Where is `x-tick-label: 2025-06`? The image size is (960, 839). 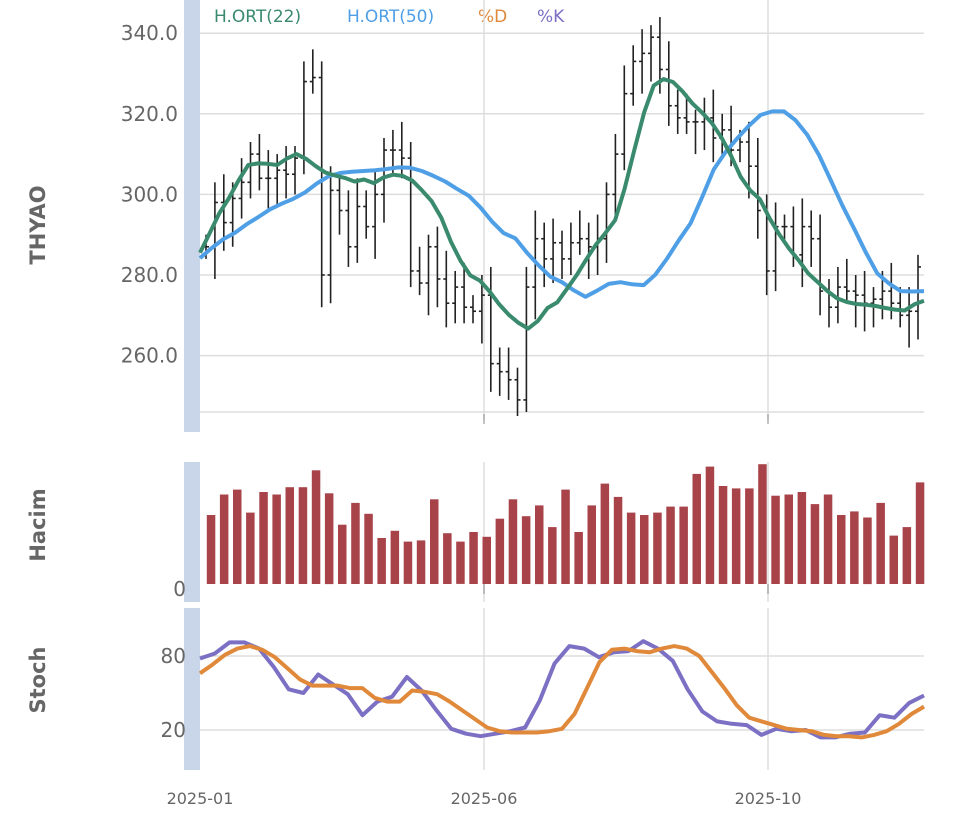 x-tick-label: 2025-06 is located at coordinates (484, 798).